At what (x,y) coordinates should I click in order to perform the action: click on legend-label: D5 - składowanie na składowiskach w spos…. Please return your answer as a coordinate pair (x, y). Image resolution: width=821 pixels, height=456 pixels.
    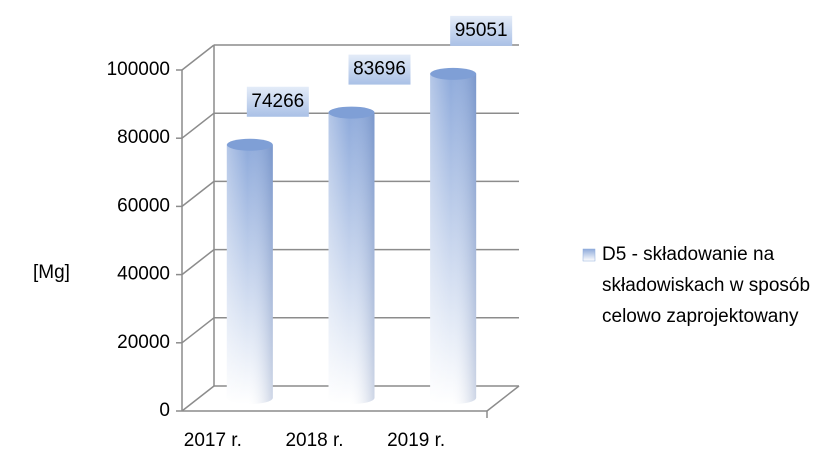
    Looking at the image, I should click on (706, 285).